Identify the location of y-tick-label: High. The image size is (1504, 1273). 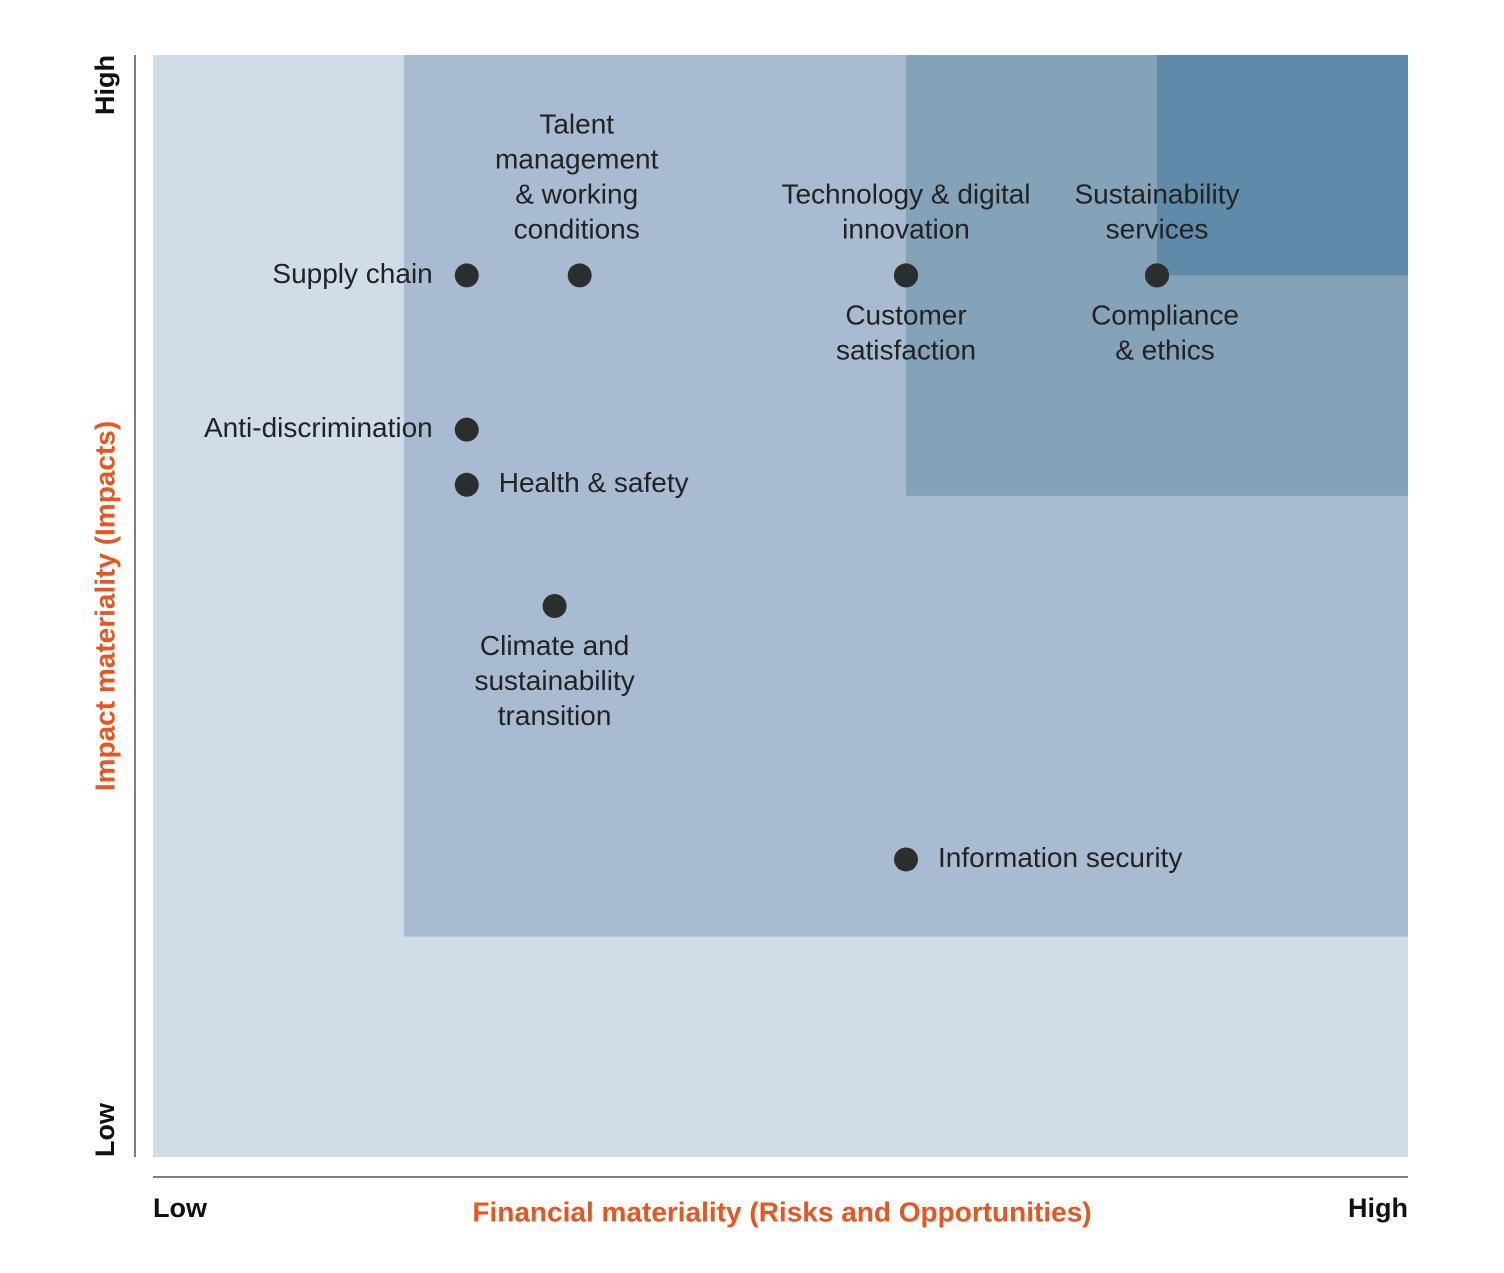
(105, 85).